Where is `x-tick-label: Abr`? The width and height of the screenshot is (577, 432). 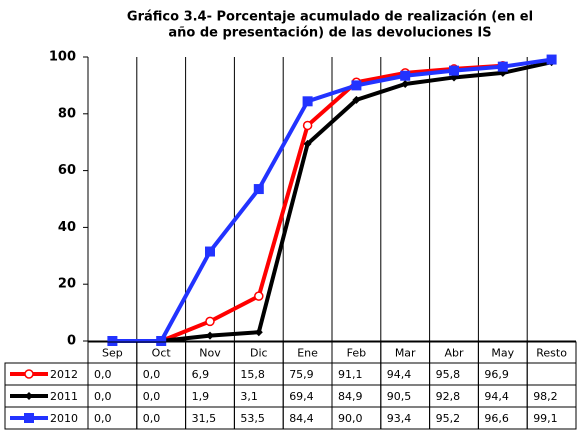 x-tick-label: Abr is located at coordinates (454, 353).